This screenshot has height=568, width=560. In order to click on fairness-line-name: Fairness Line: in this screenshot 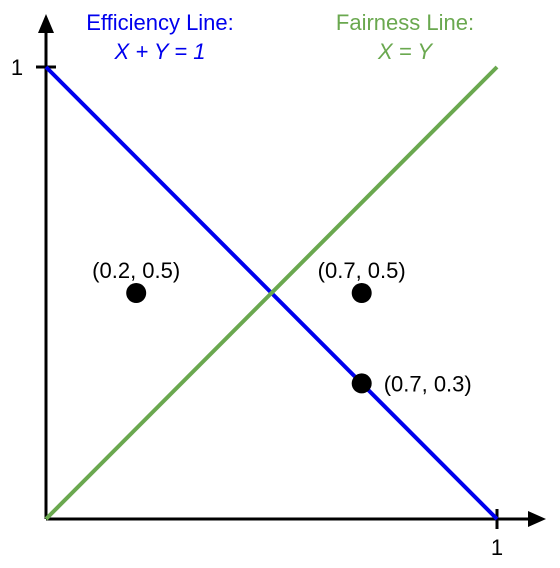, I will do `click(405, 22)`.